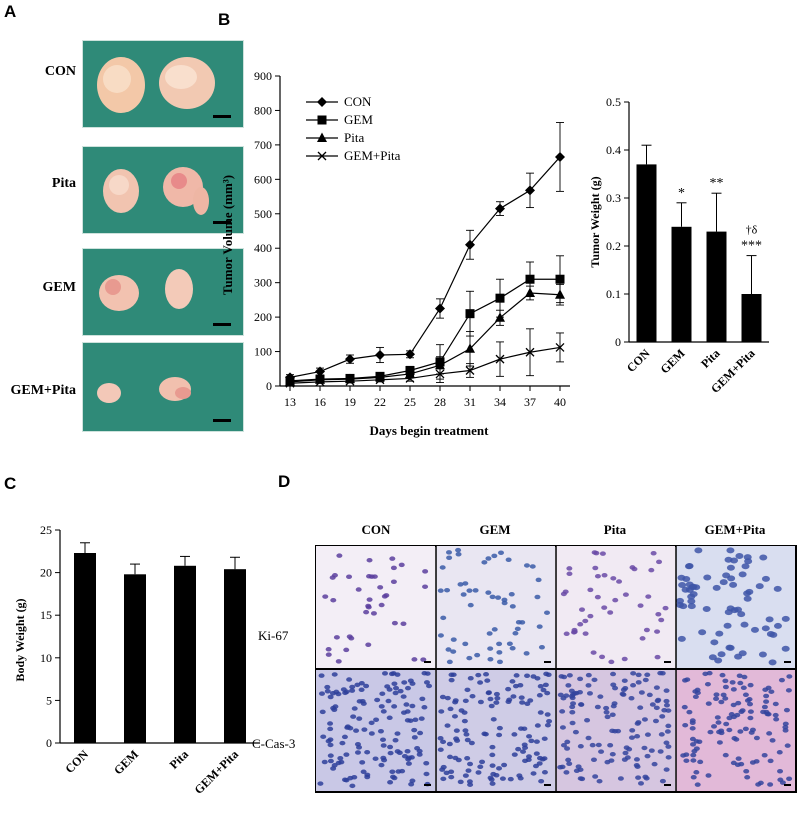 This screenshot has width=800, height=824. Describe the element at coordinates (217, 772) in the screenshot. I see `x-tick-label: GEM+Pita` at that location.